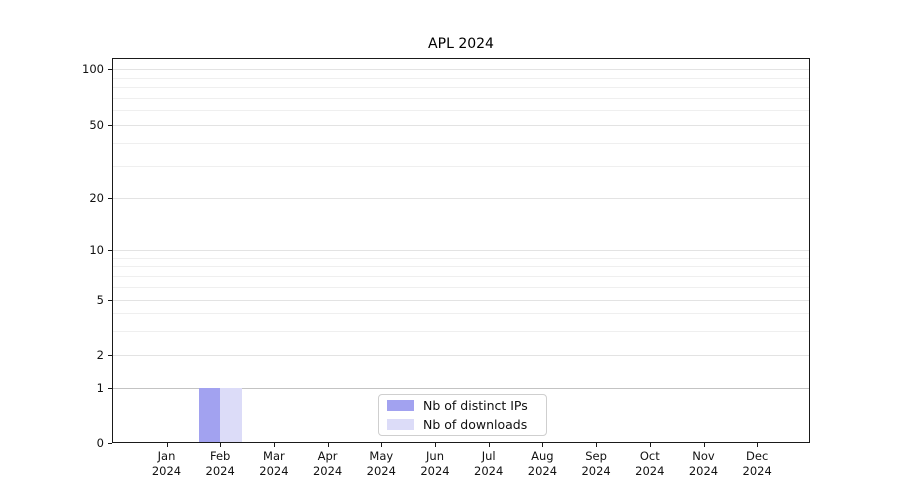 Image resolution: width=900 pixels, height=500 pixels. I want to click on legend-label-downloads: Nb of downloads, so click(475, 424).